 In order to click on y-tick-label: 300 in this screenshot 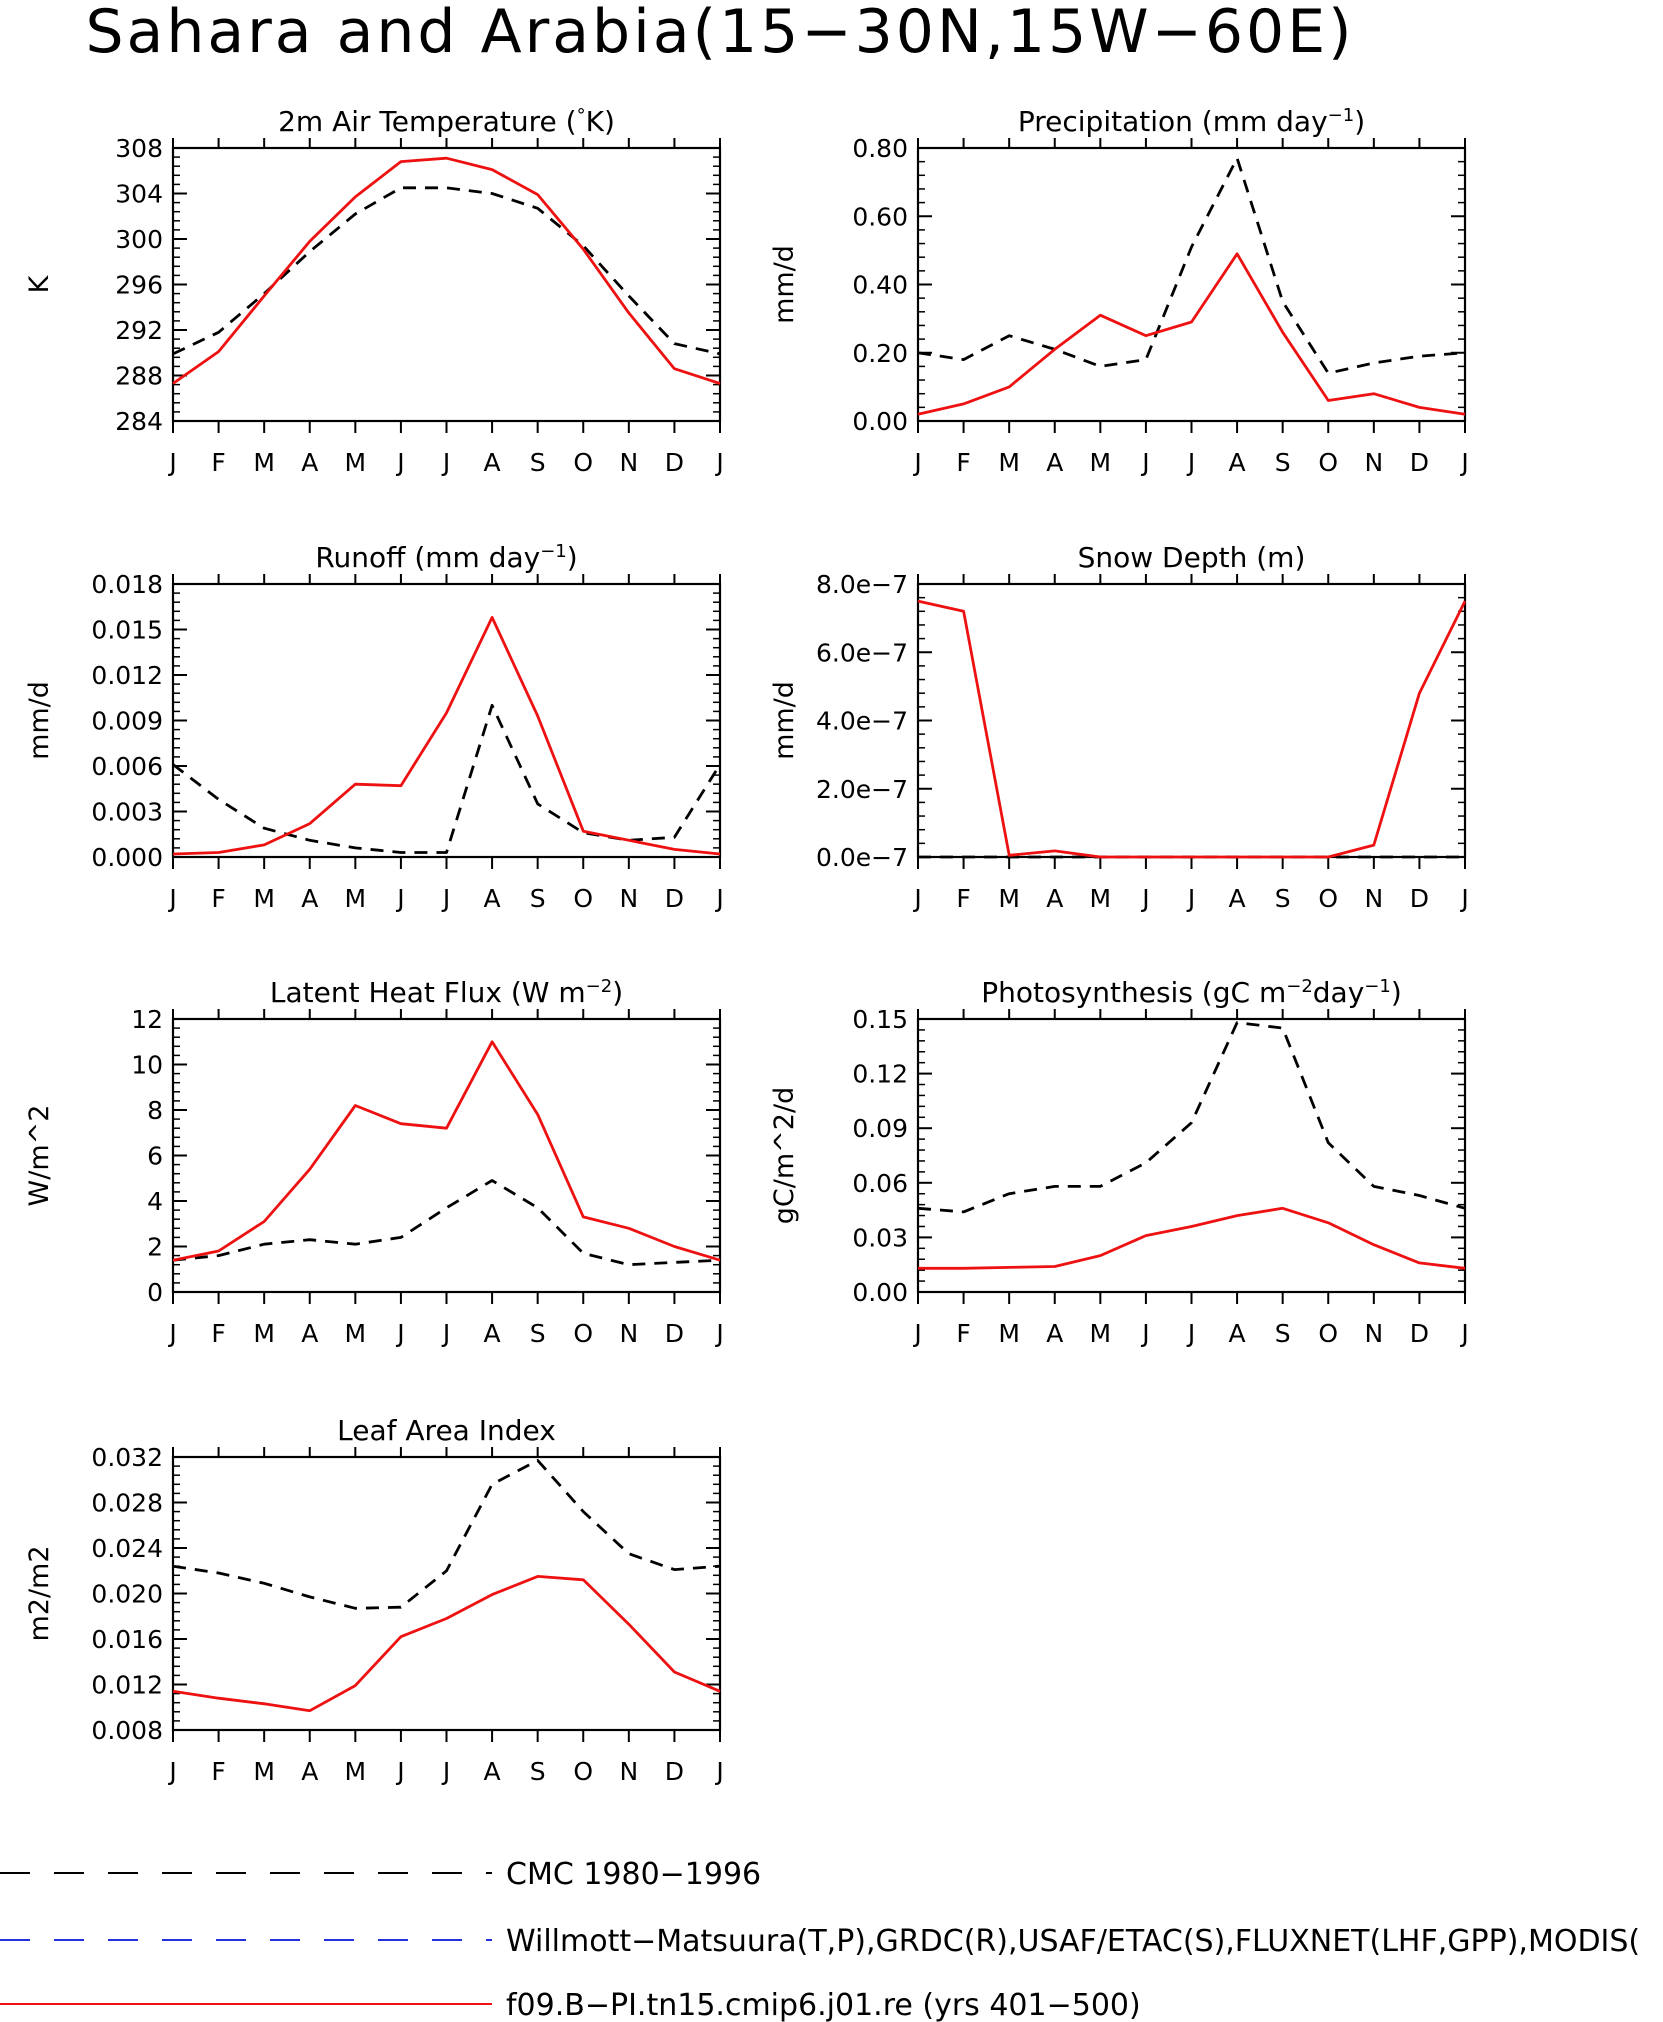, I will do `click(139, 239)`.